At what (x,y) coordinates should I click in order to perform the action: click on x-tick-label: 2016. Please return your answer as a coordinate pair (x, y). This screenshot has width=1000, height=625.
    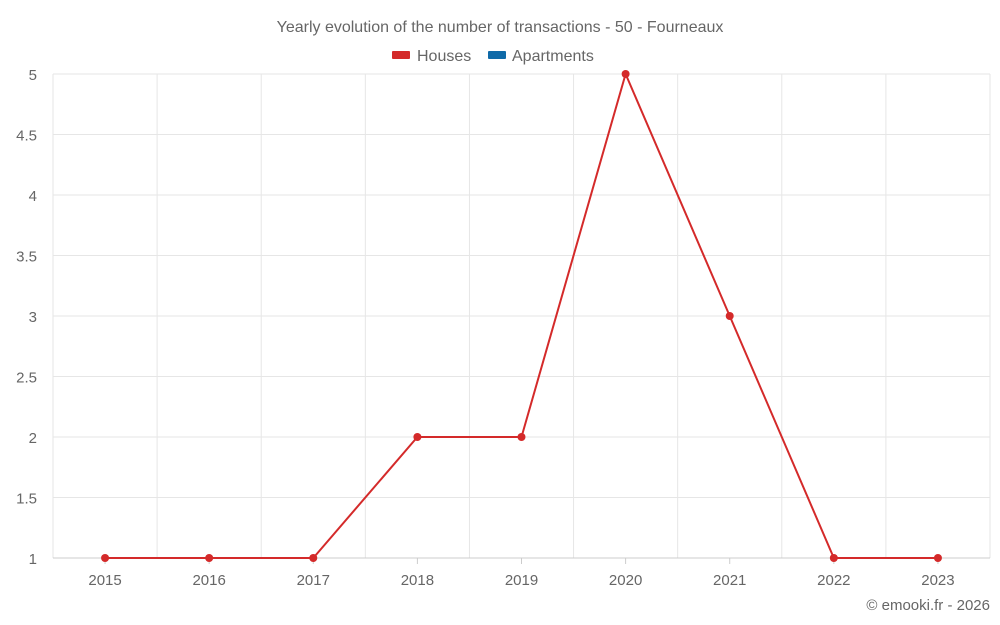
    Looking at the image, I should click on (208, 580).